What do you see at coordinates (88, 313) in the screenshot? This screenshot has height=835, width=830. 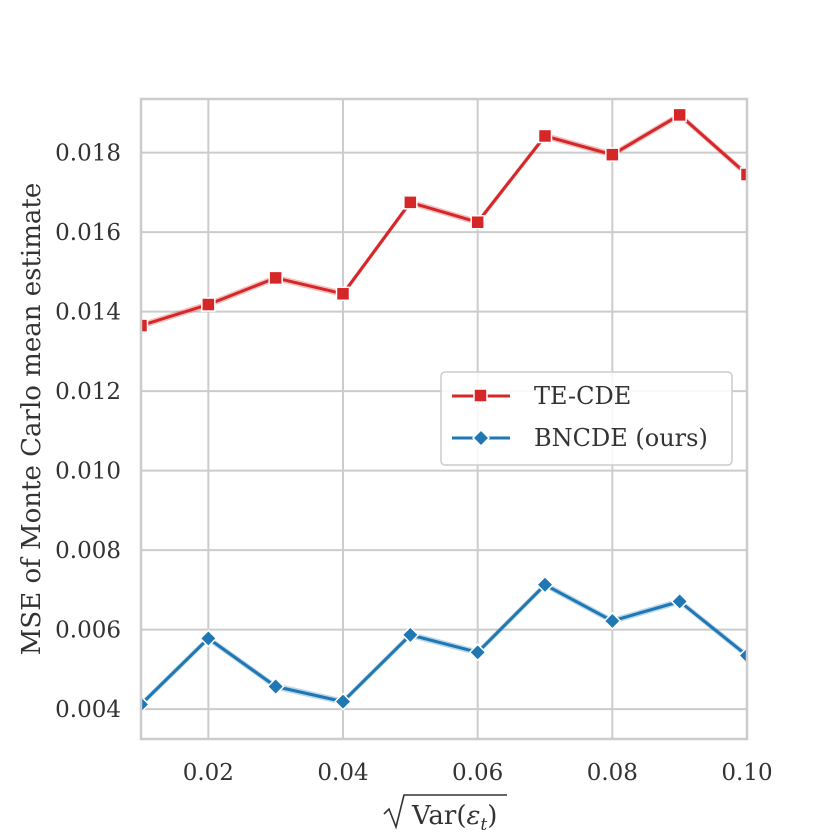 I see `y-tick-label: 0.014` at bounding box center [88, 313].